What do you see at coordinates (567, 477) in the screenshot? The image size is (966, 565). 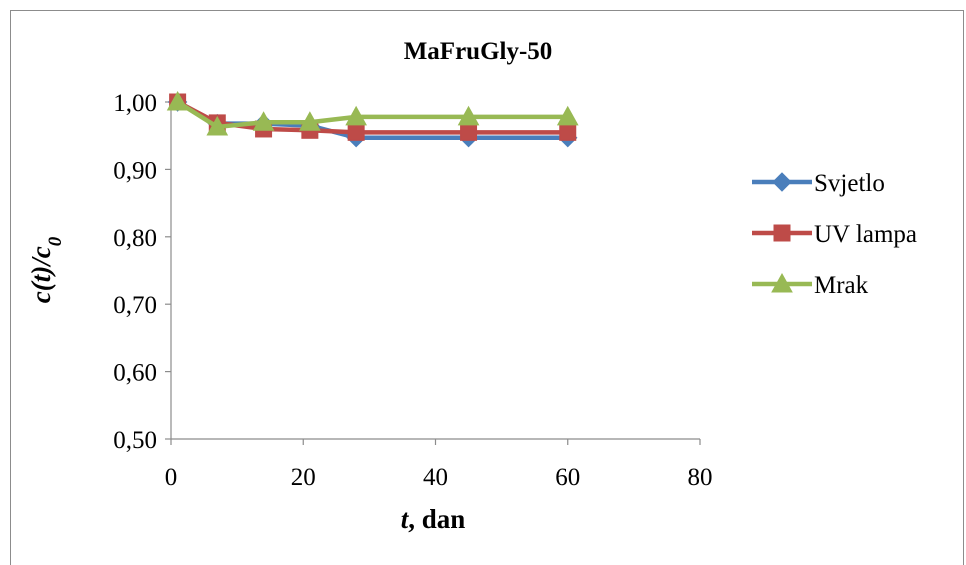 I see `x-tick-label: 60` at bounding box center [567, 477].